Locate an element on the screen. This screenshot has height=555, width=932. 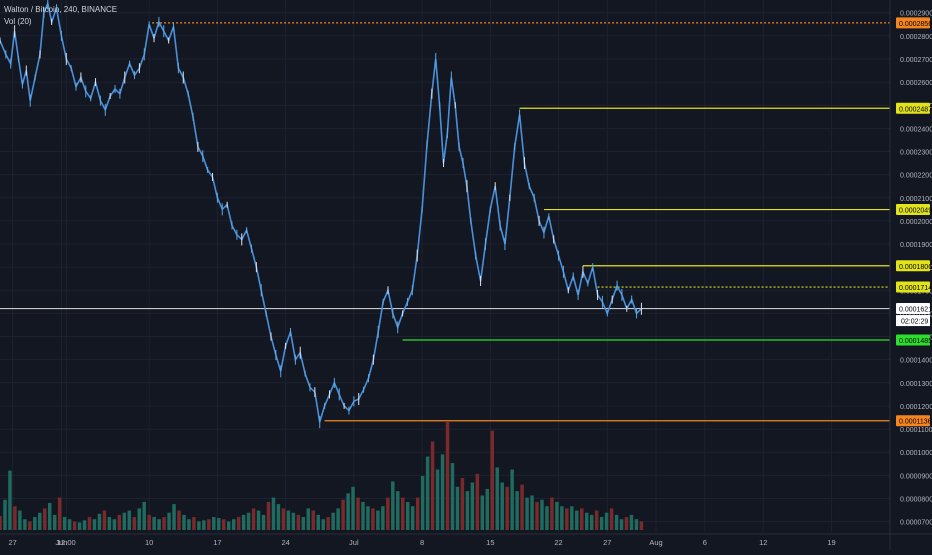
x-tick-label: 12:00 is located at coordinates (66, 542).